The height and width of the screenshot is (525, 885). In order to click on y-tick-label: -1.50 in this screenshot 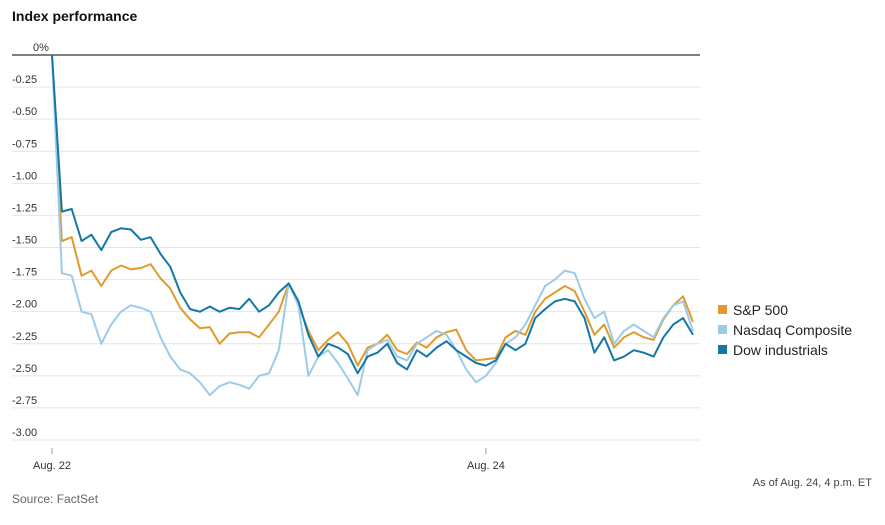, I will do `click(24, 241)`.